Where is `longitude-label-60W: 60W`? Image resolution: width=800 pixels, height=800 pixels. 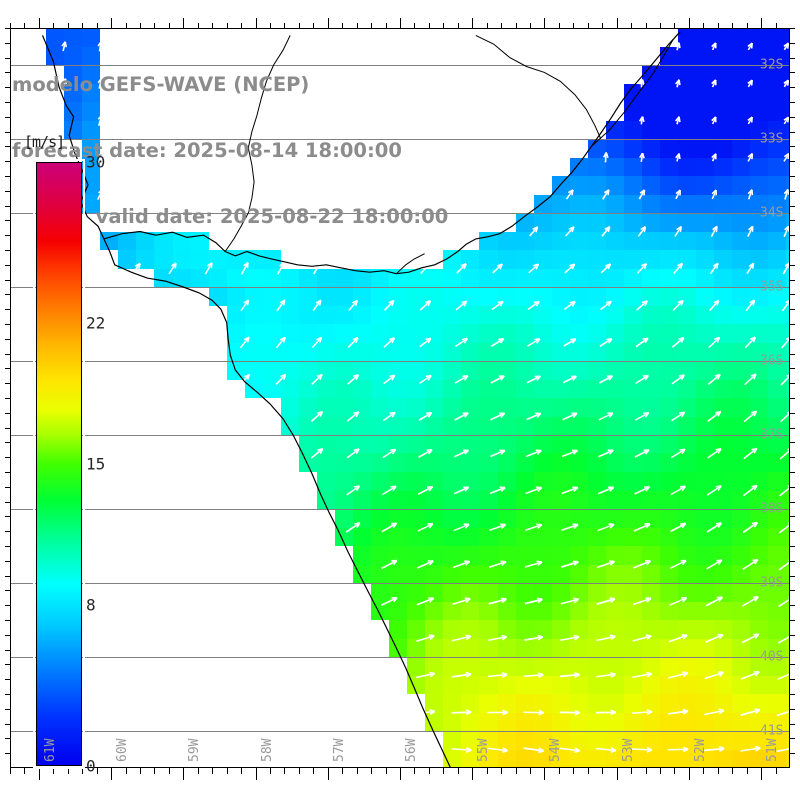
longitude-label-60W: 60W is located at coordinates (123, 750).